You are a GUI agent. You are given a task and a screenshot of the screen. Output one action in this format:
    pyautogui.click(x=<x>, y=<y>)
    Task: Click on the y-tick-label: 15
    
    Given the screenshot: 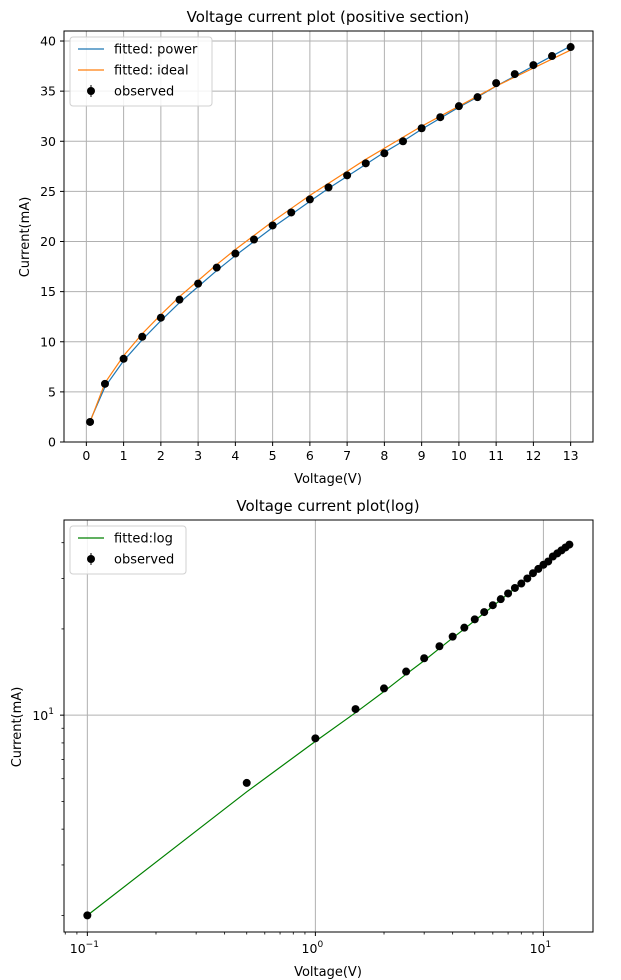 What is the action you would take?
    pyautogui.click(x=48, y=291)
    